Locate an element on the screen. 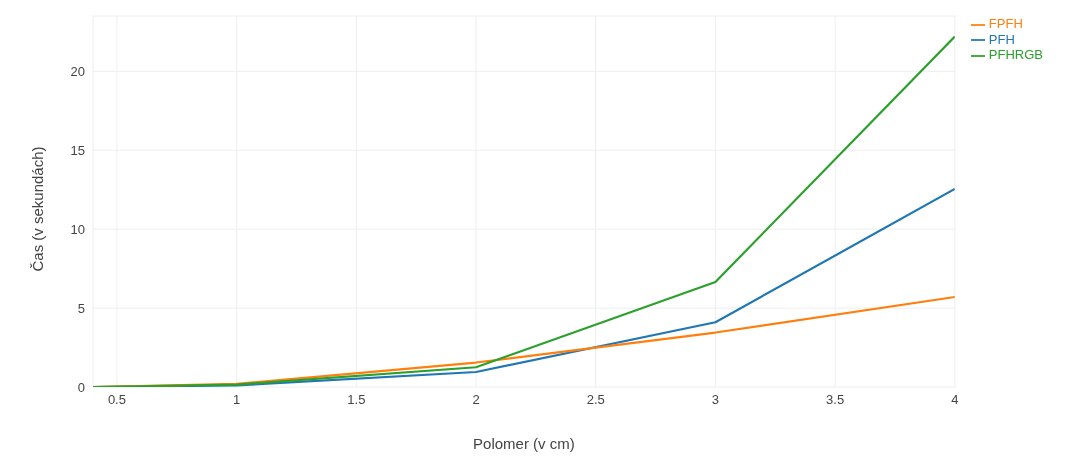  legend-label: FPFH is located at coordinates (1005, 23).